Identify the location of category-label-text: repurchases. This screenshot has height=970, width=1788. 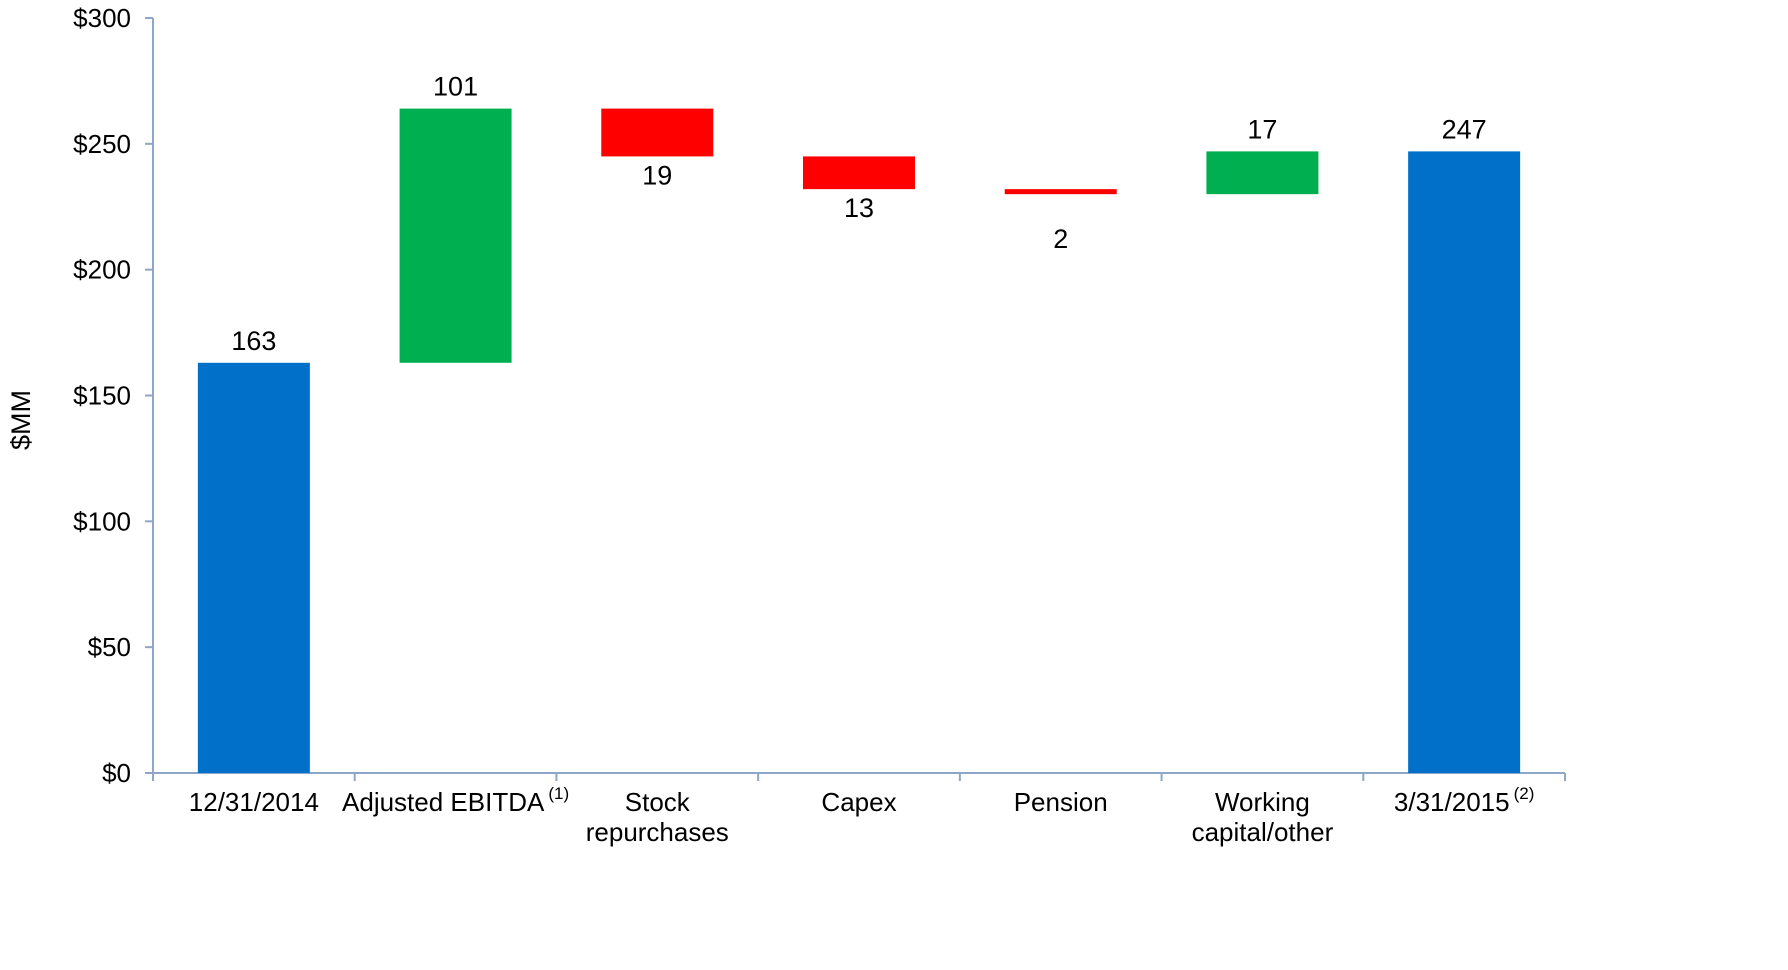
(657, 832).